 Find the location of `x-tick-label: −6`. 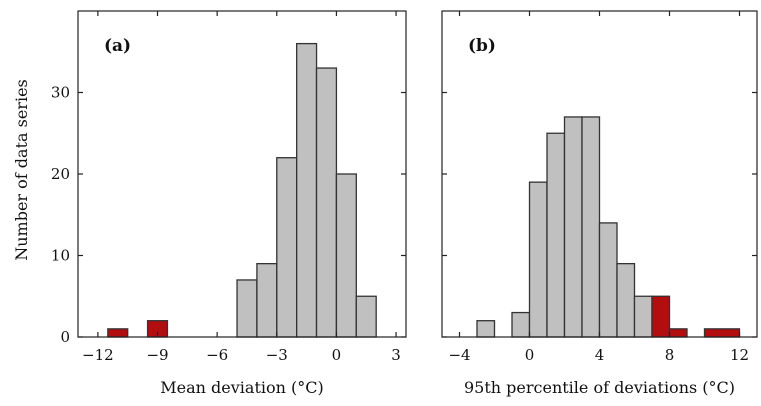

x-tick-label: −6 is located at coordinates (217, 355).